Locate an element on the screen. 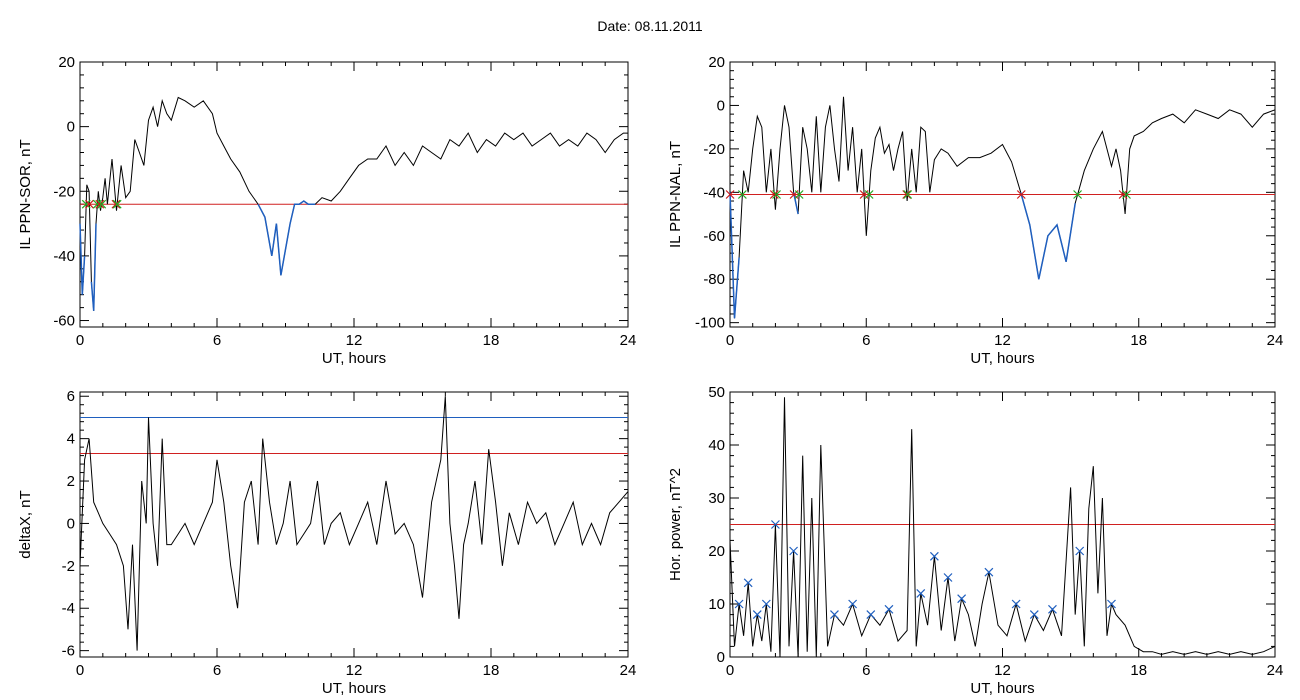  series-line is located at coordinates (1002, 207).